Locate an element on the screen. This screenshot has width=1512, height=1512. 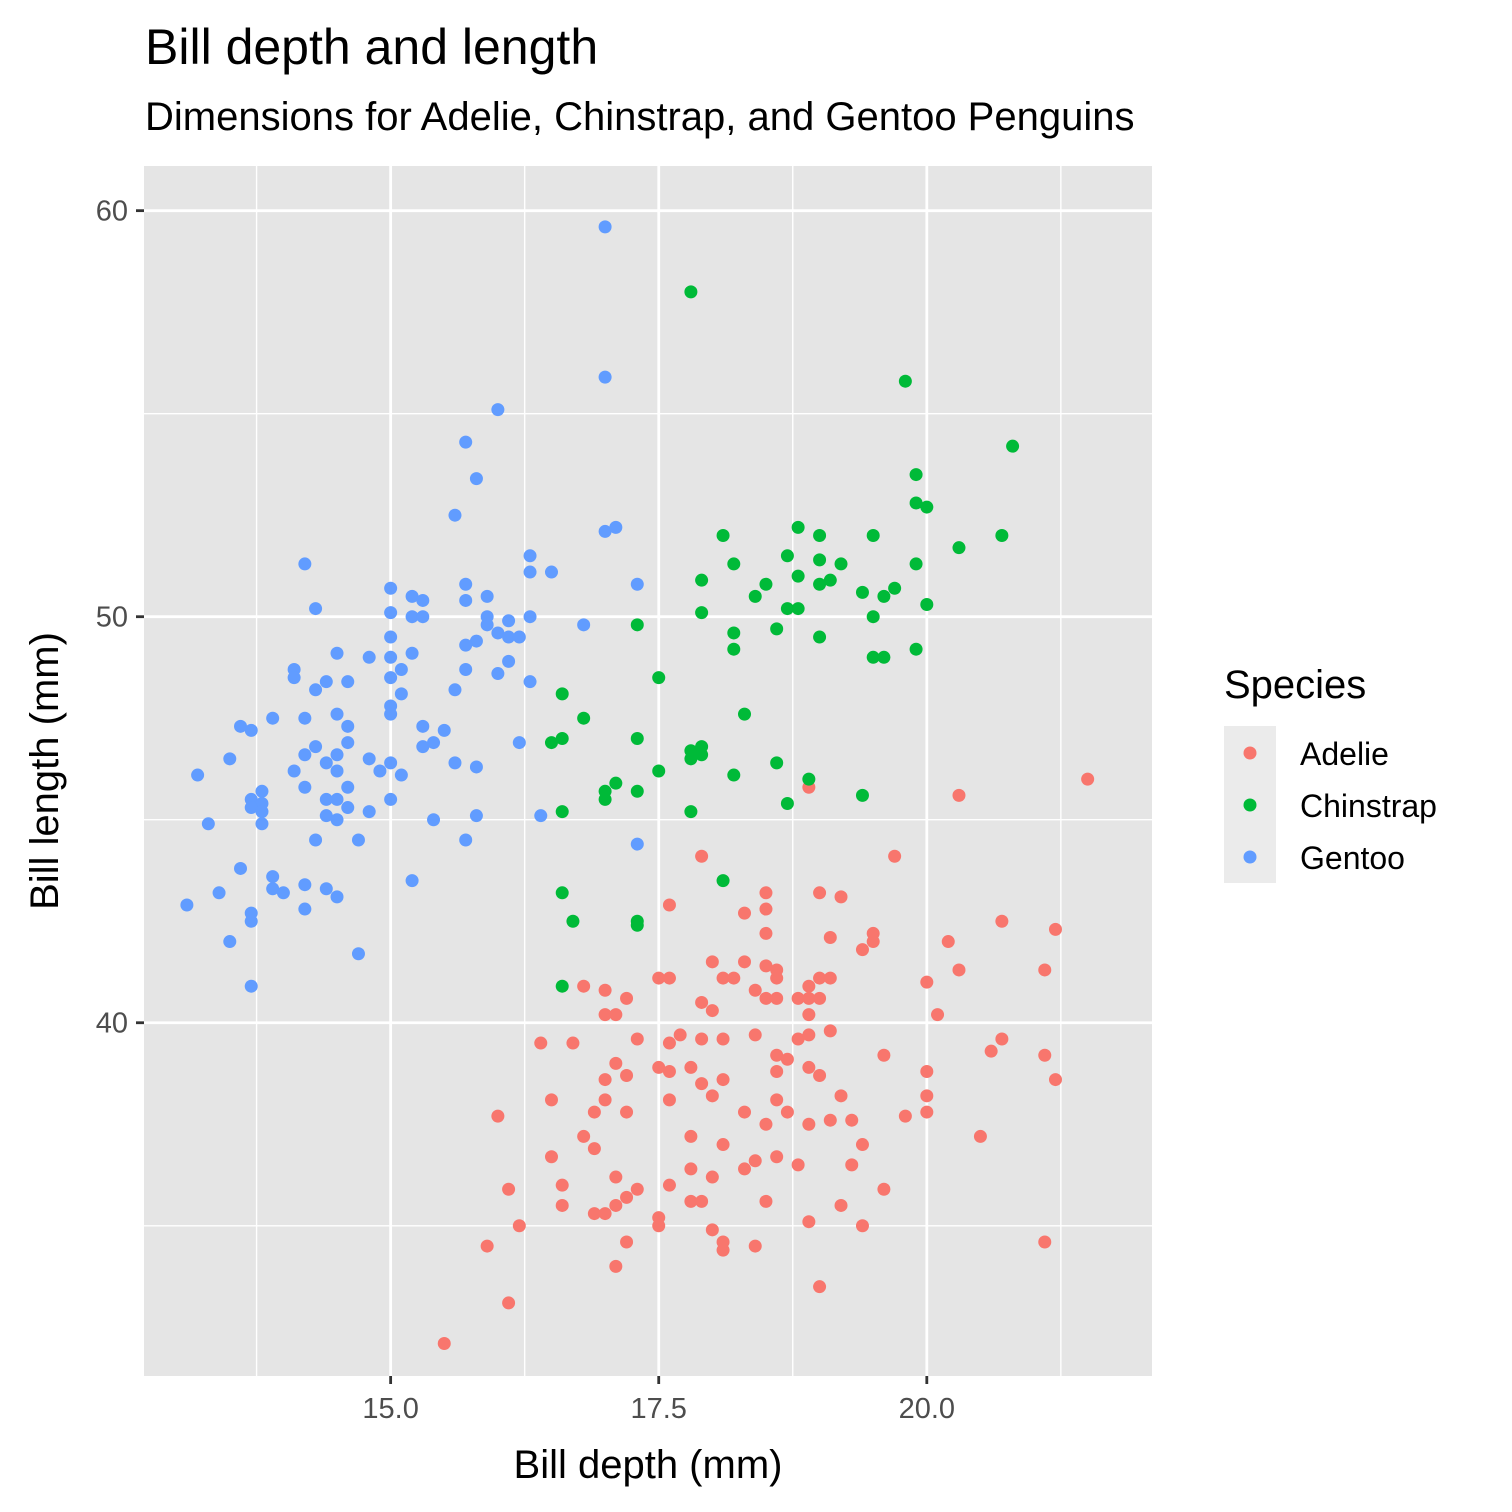
y-tick-label: 60 is located at coordinates (112, 212).